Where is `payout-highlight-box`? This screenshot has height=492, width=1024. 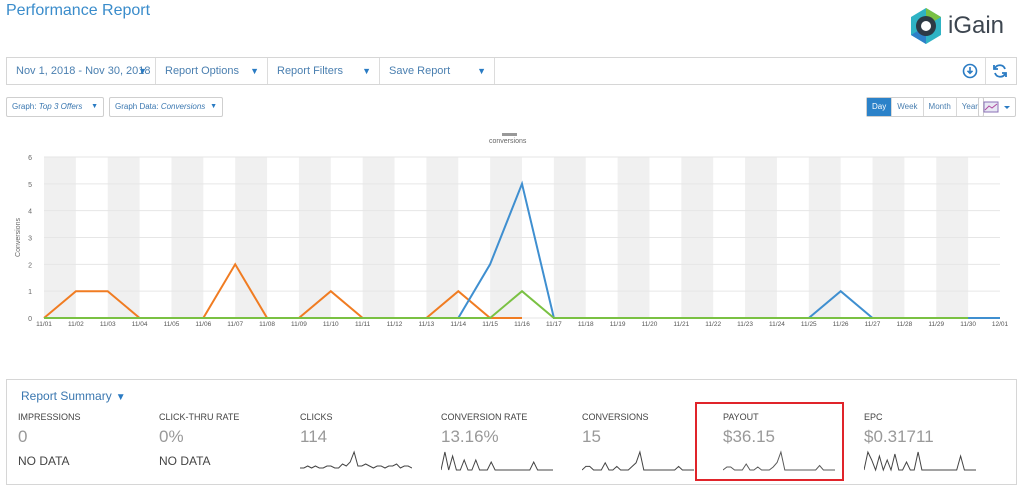 payout-highlight-box is located at coordinates (769, 441).